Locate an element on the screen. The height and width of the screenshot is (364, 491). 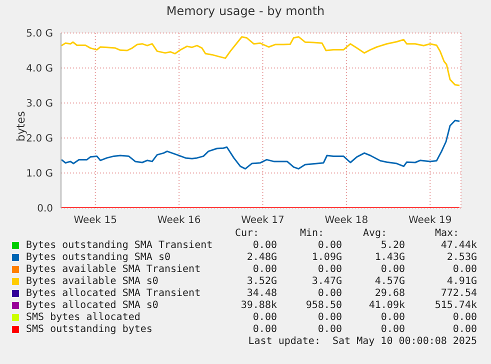
y-tick-label: 5.0 G is located at coordinates (39, 34).